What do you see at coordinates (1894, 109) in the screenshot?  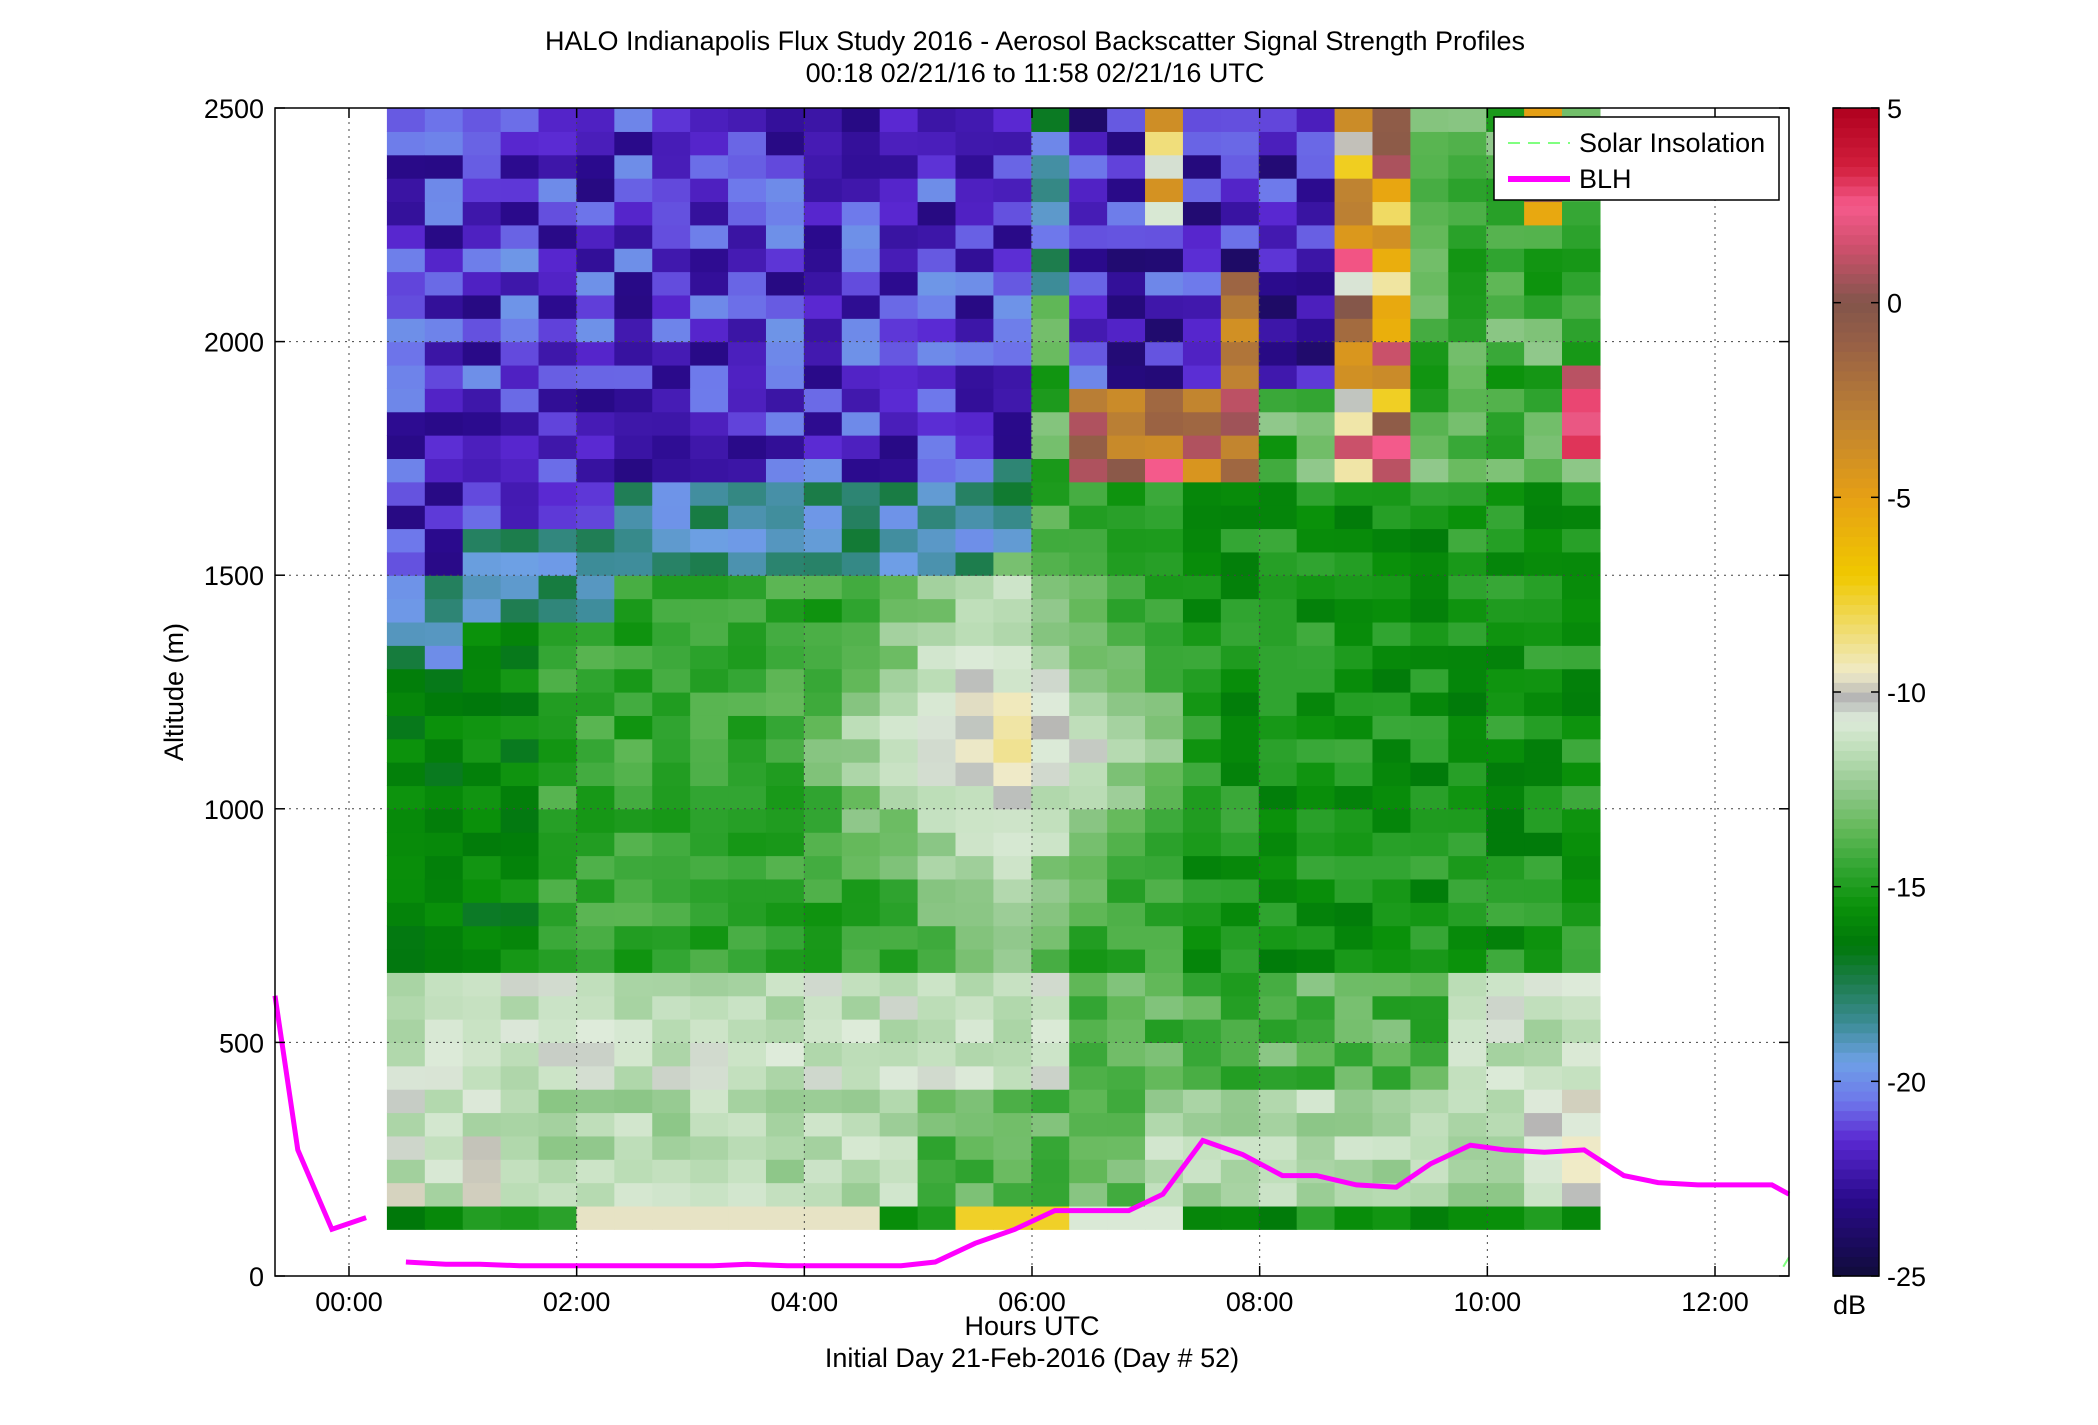 I see `colorbar-tick-label: 5` at bounding box center [1894, 109].